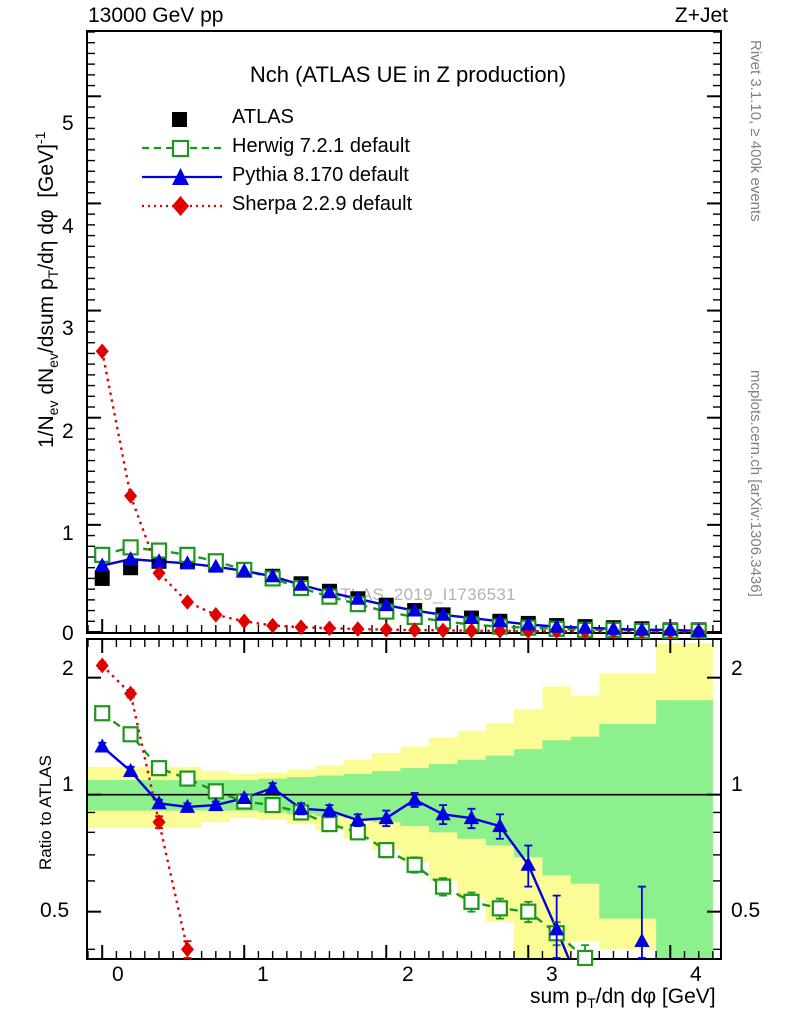  What do you see at coordinates (182, 176) in the screenshot?
I see `legend-key-pythia` at bounding box center [182, 176].